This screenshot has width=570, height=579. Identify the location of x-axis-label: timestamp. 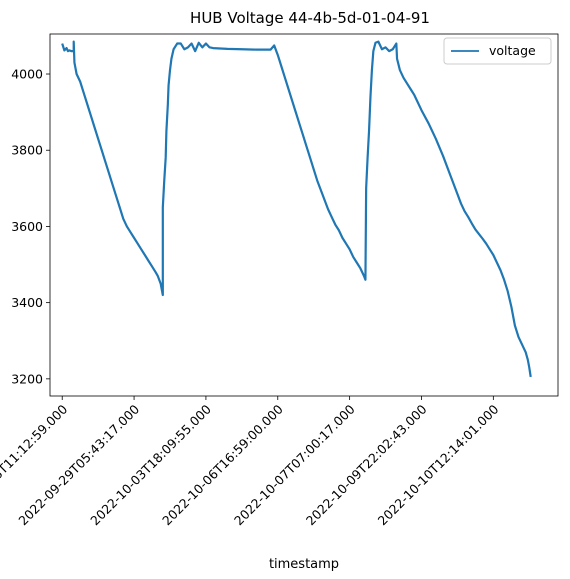
(304, 564).